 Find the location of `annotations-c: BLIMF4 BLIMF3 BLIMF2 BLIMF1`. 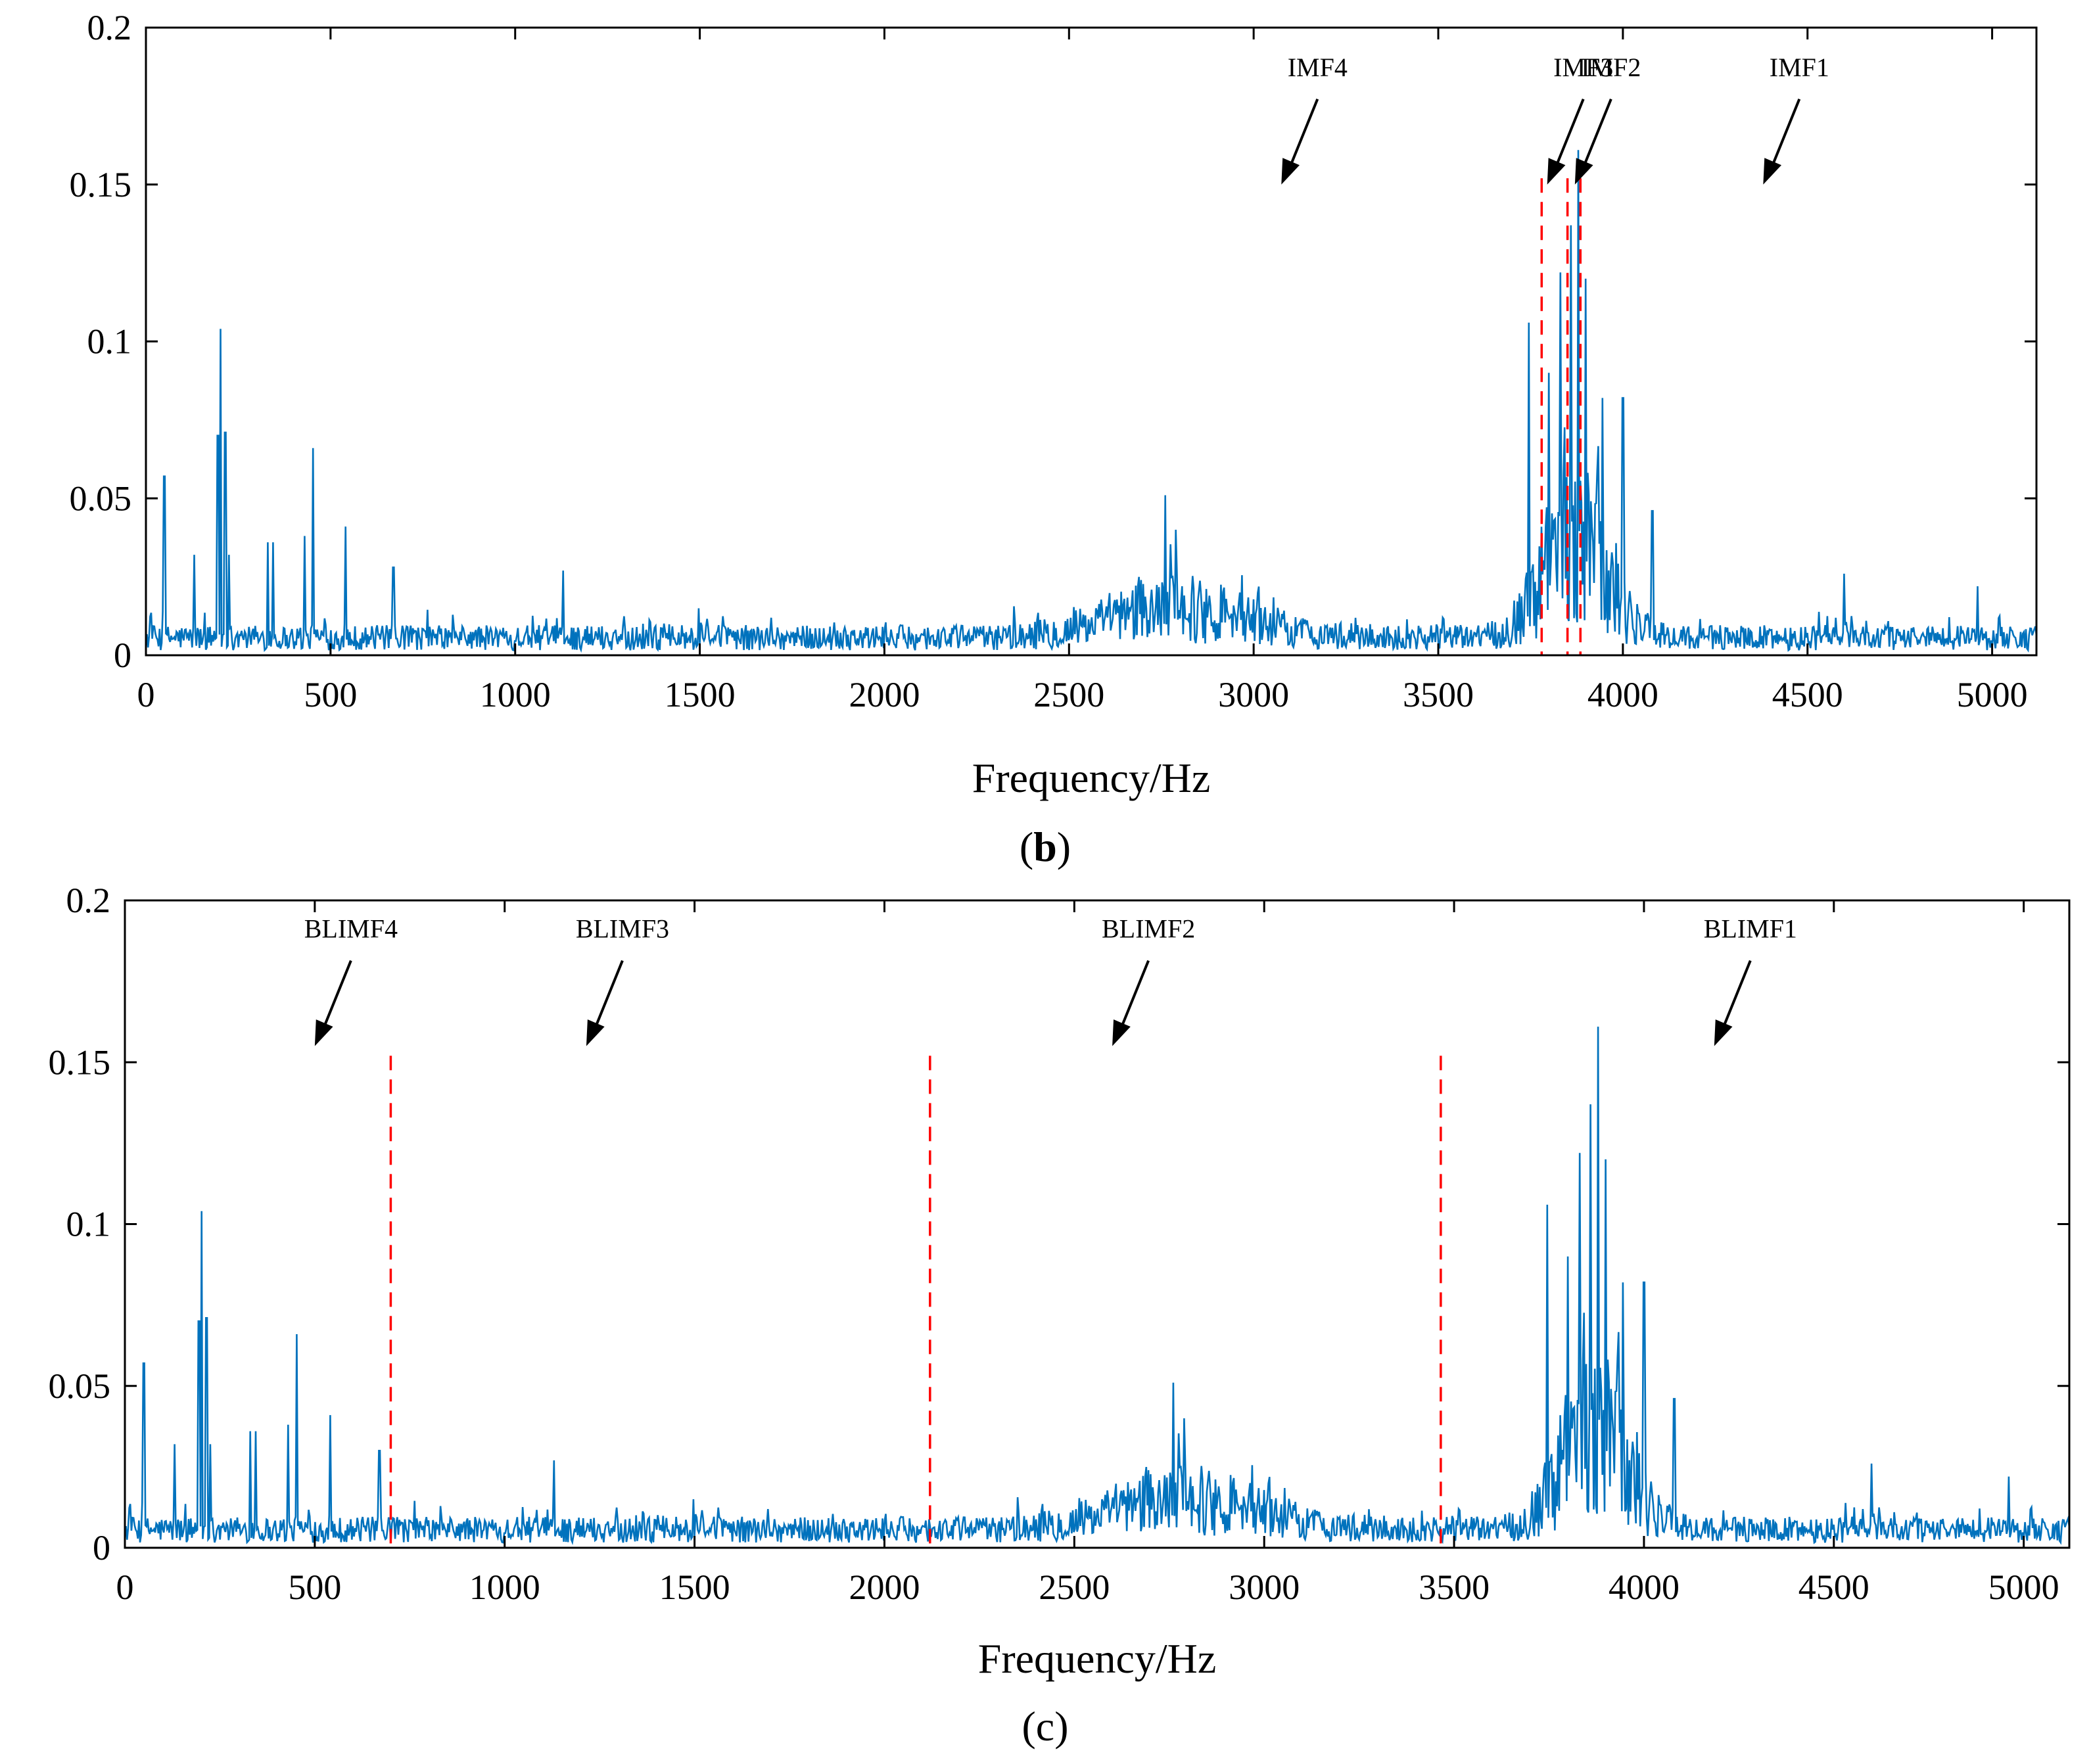

annotations-c: BLIMF4 BLIMF3 BLIMF2 BLIMF1 is located at coordinates (1050, 980).